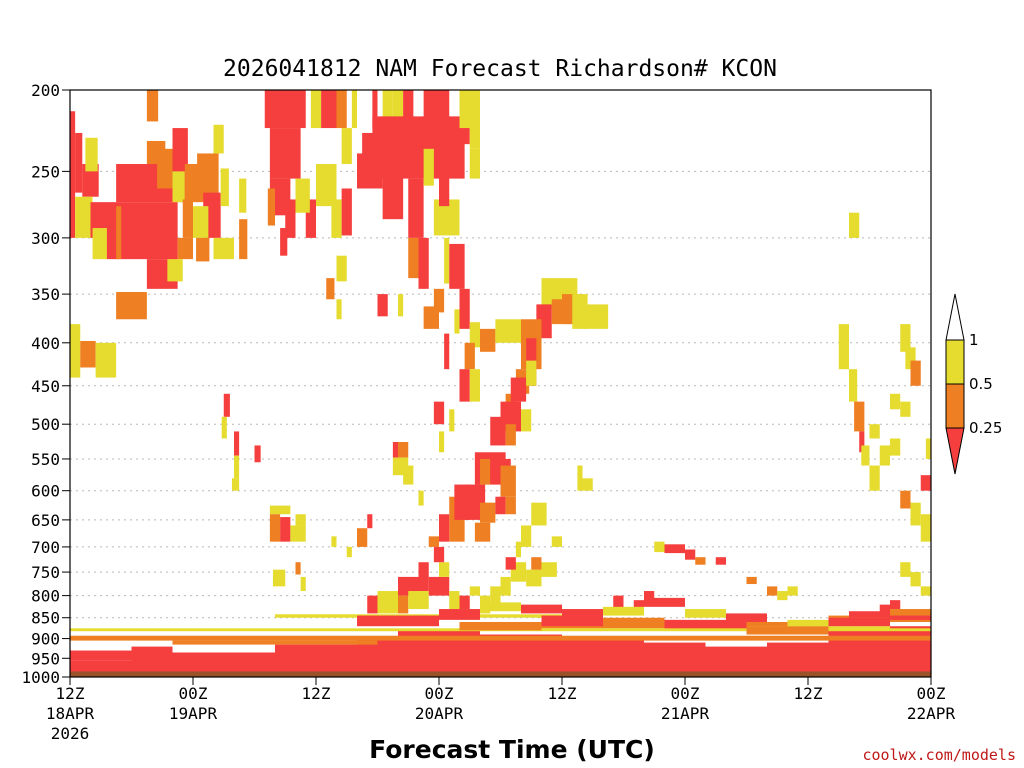  Describe the element at coordinates (974, 340) in the screenshot. I see `colorbar-label-1: 1` at that location.